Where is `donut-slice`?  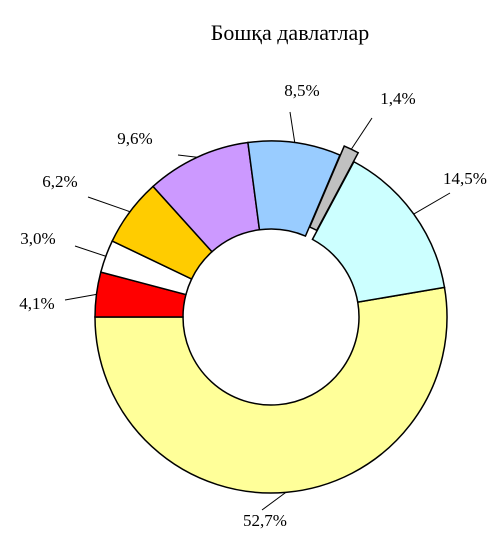
donut-slice is located at coordinates (378, 232).